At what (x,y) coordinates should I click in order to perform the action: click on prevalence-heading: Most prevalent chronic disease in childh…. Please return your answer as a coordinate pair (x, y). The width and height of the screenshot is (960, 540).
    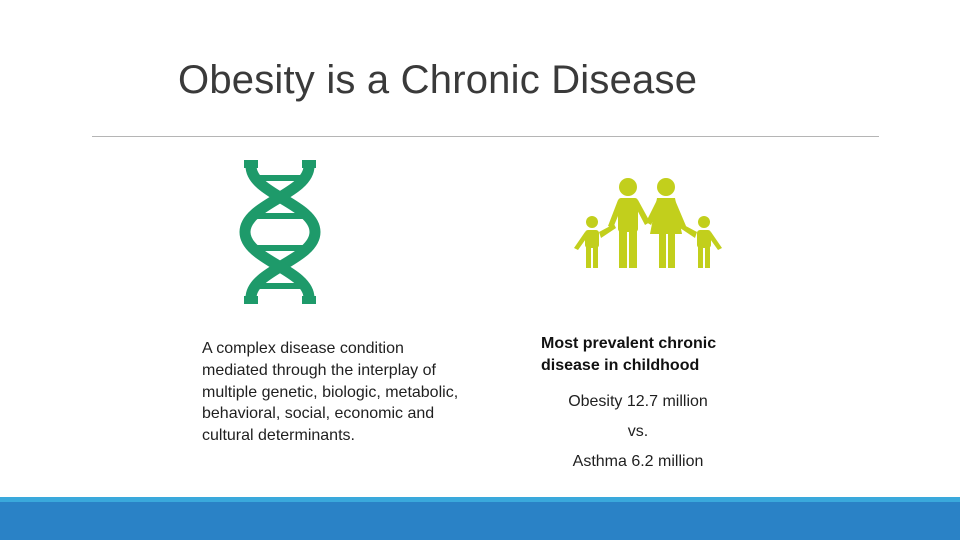
    Looking at the image, I should click on (629, 354).